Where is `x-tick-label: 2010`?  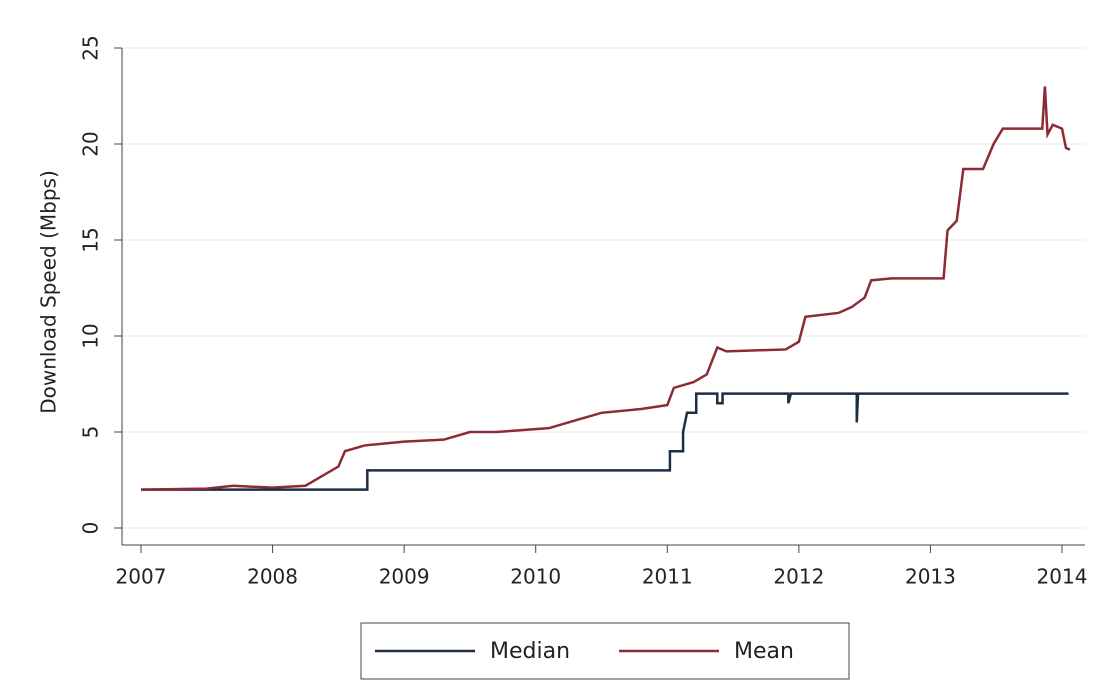 x-tick-label: 2010 is located at coordinates (535, 577).